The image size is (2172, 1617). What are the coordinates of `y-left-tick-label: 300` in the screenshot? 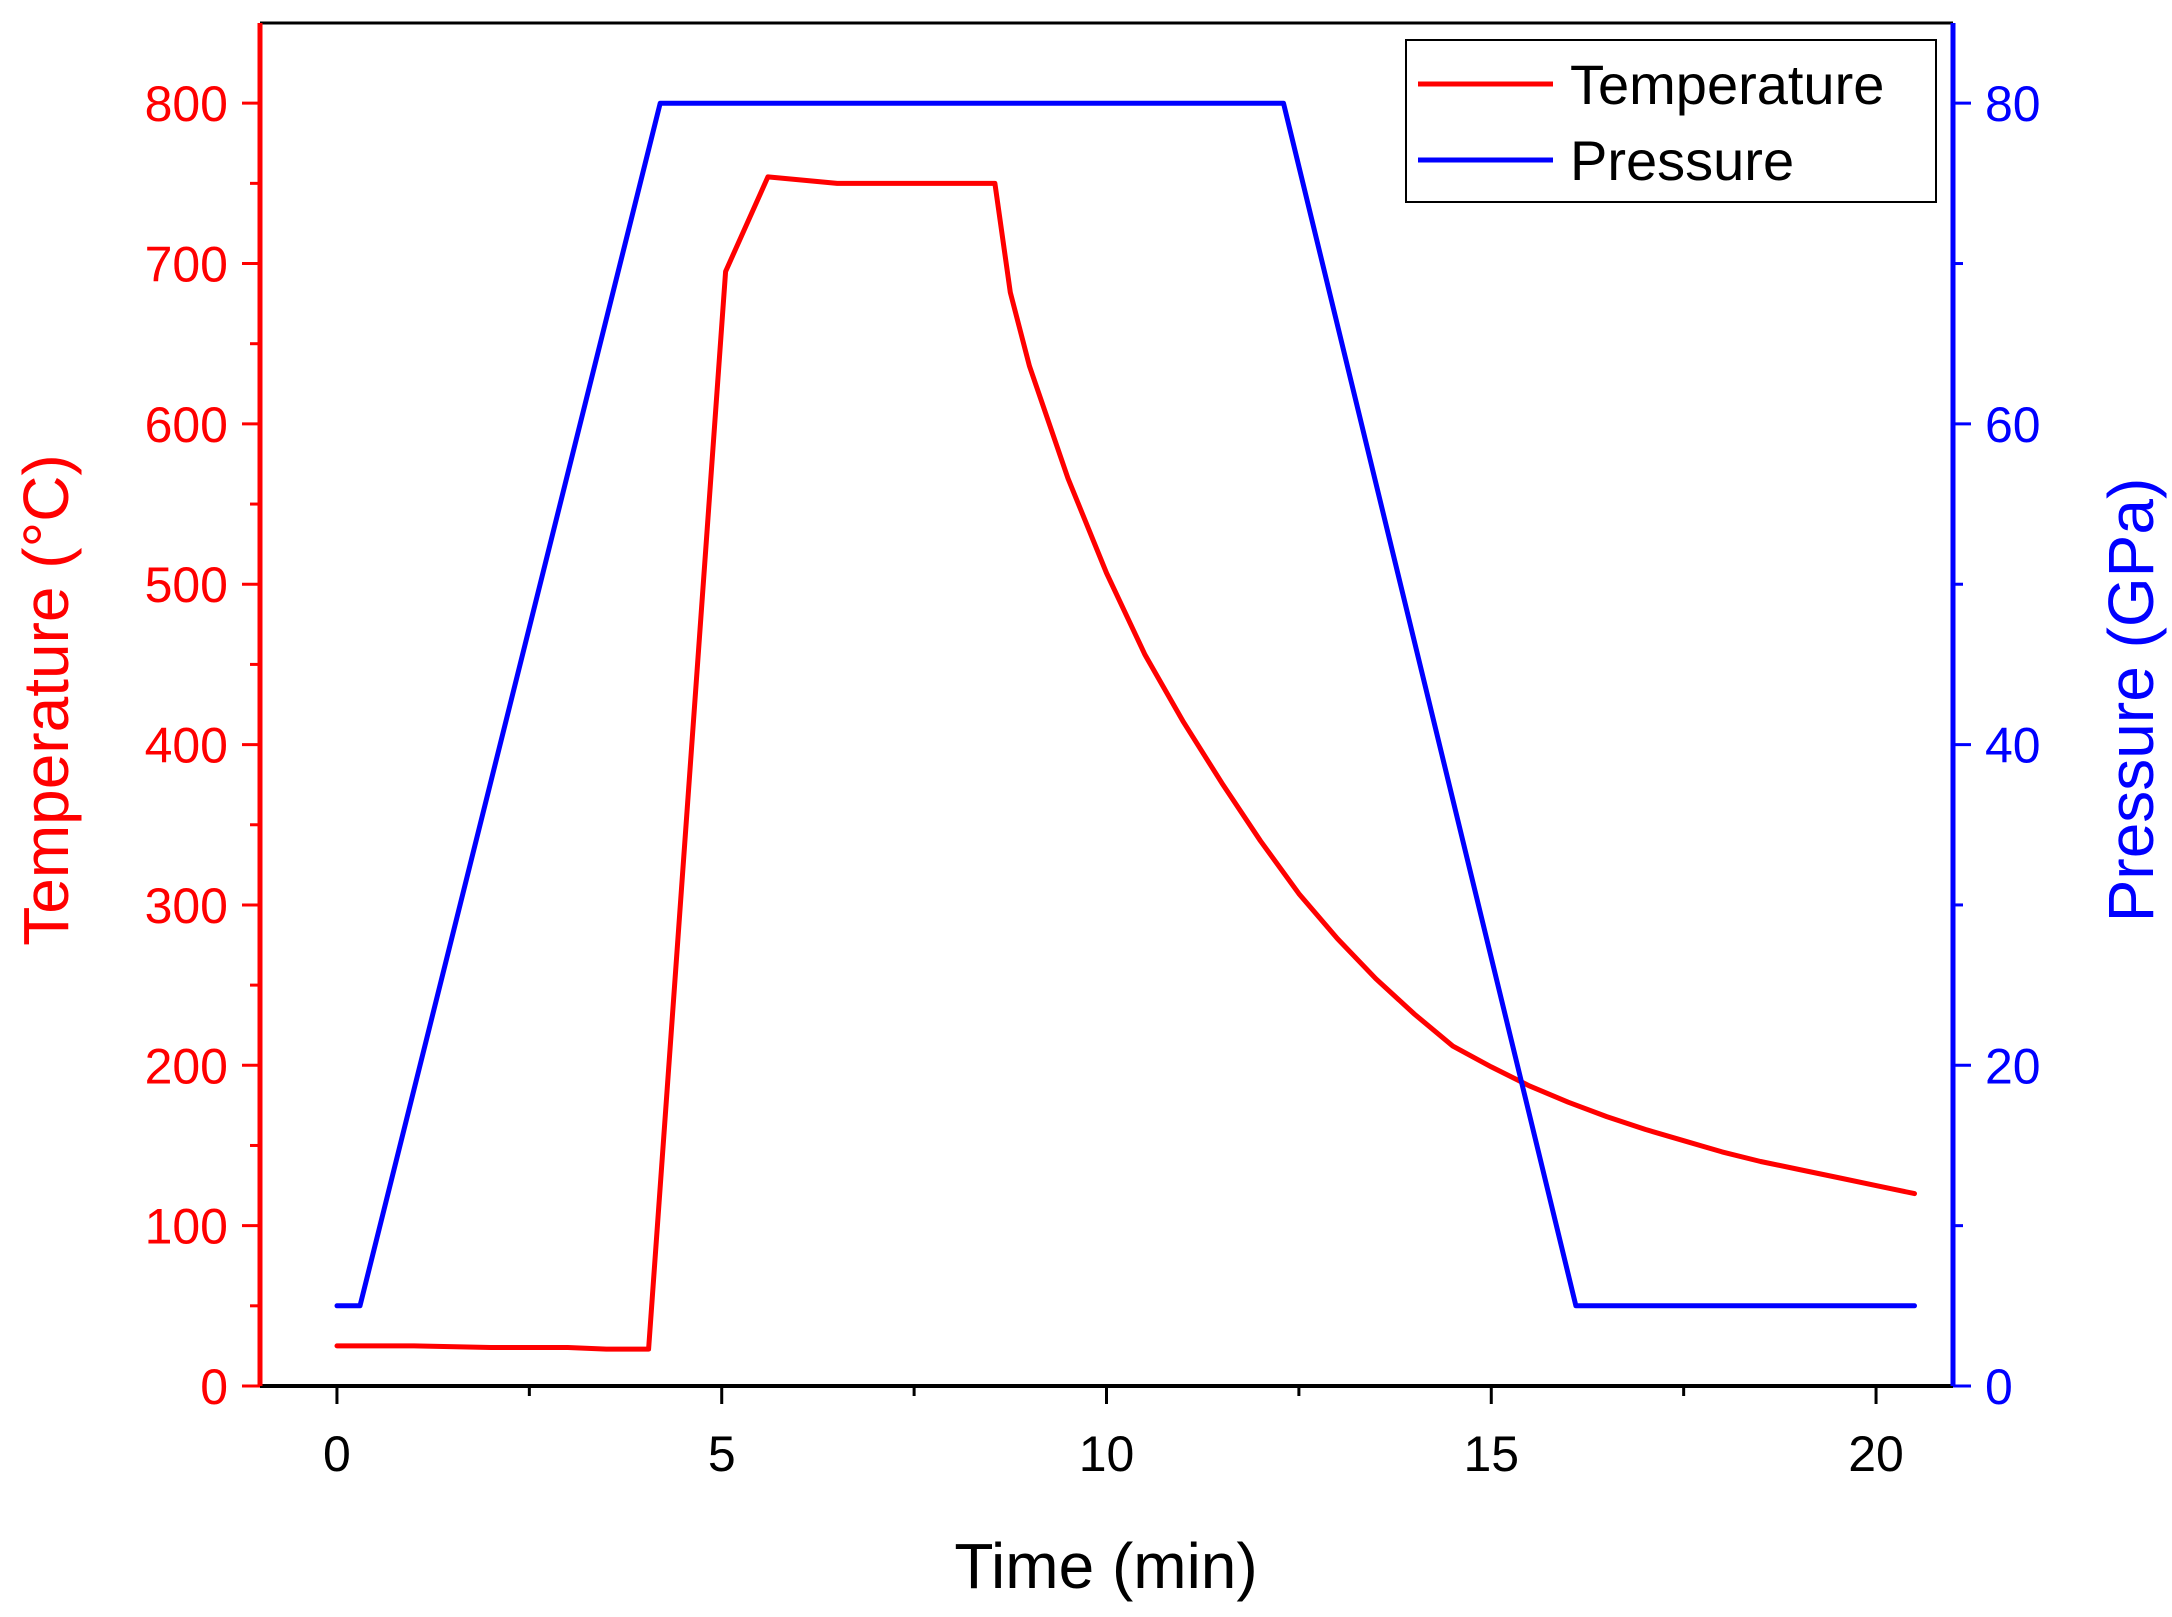 It's located at (186, 906).